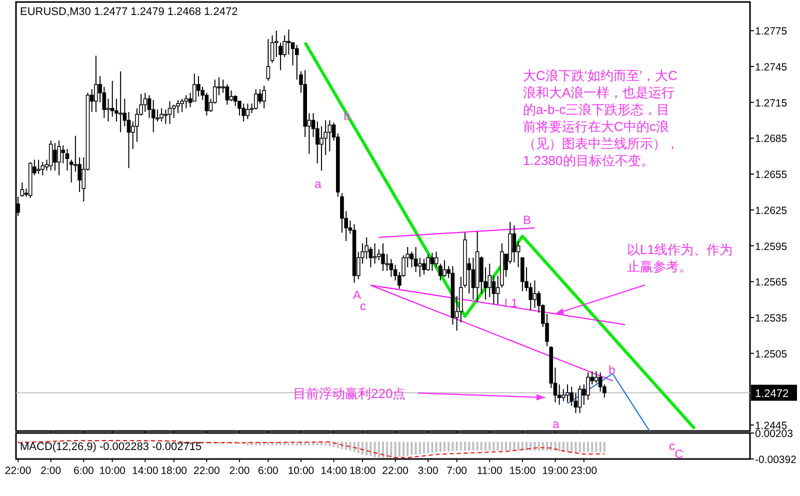 The image size is (800, 496). What do you see at coordinates (428, 471) in the screenshot?
I see `x-tick-label: 3:00` at bounding box center [428, 471].